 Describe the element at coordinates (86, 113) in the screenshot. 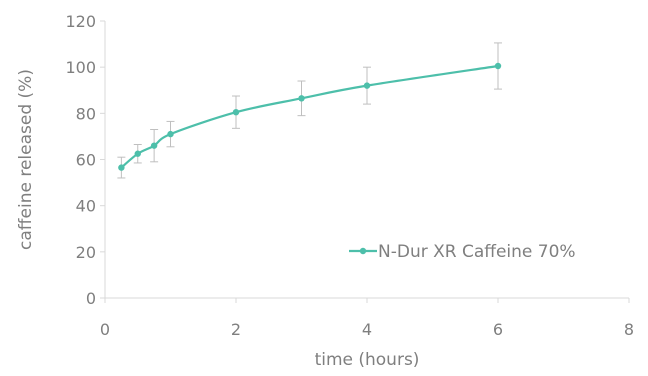

I see `y-tick-label: 80` at that location.